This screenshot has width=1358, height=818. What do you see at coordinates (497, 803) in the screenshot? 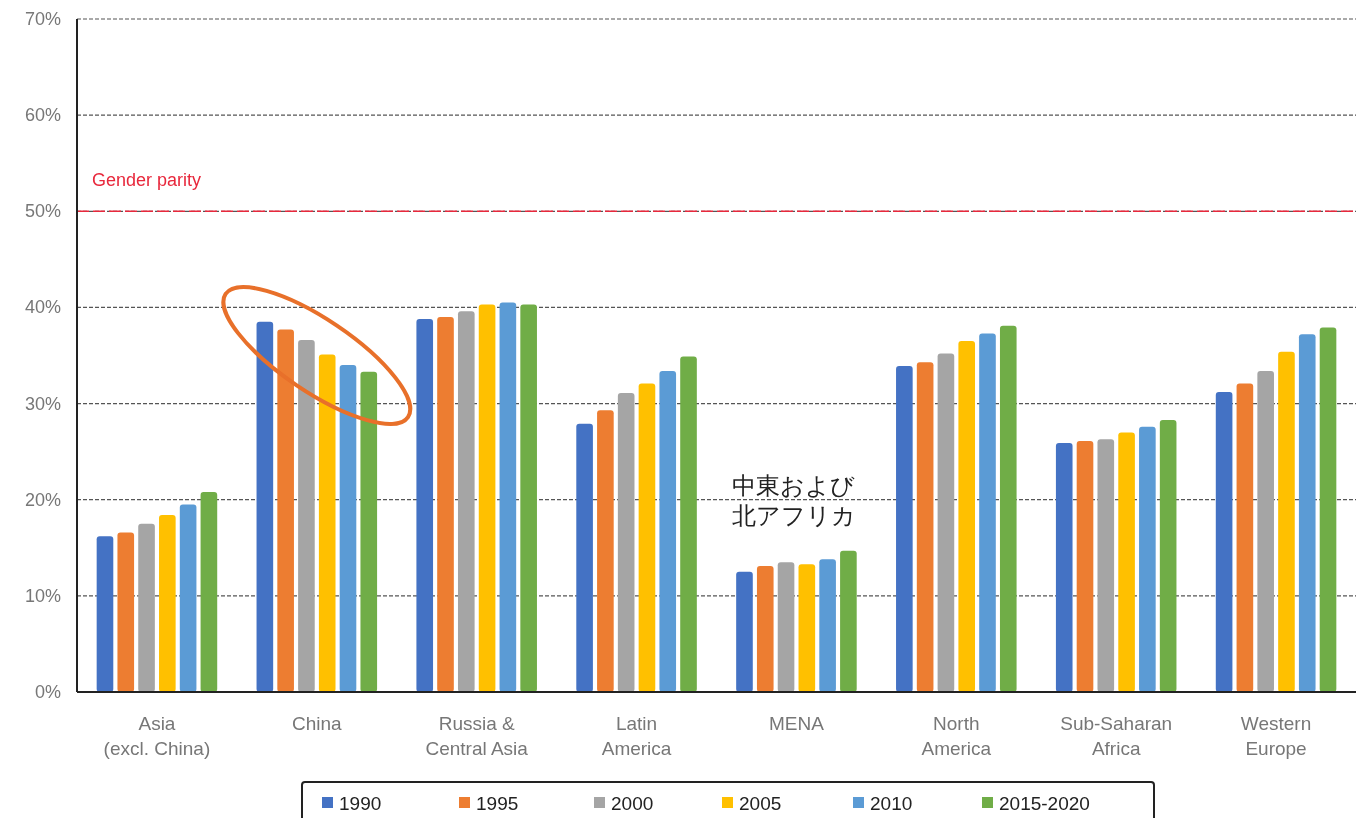
I see `legend-label: 1995` at bounding box center [497, 803].